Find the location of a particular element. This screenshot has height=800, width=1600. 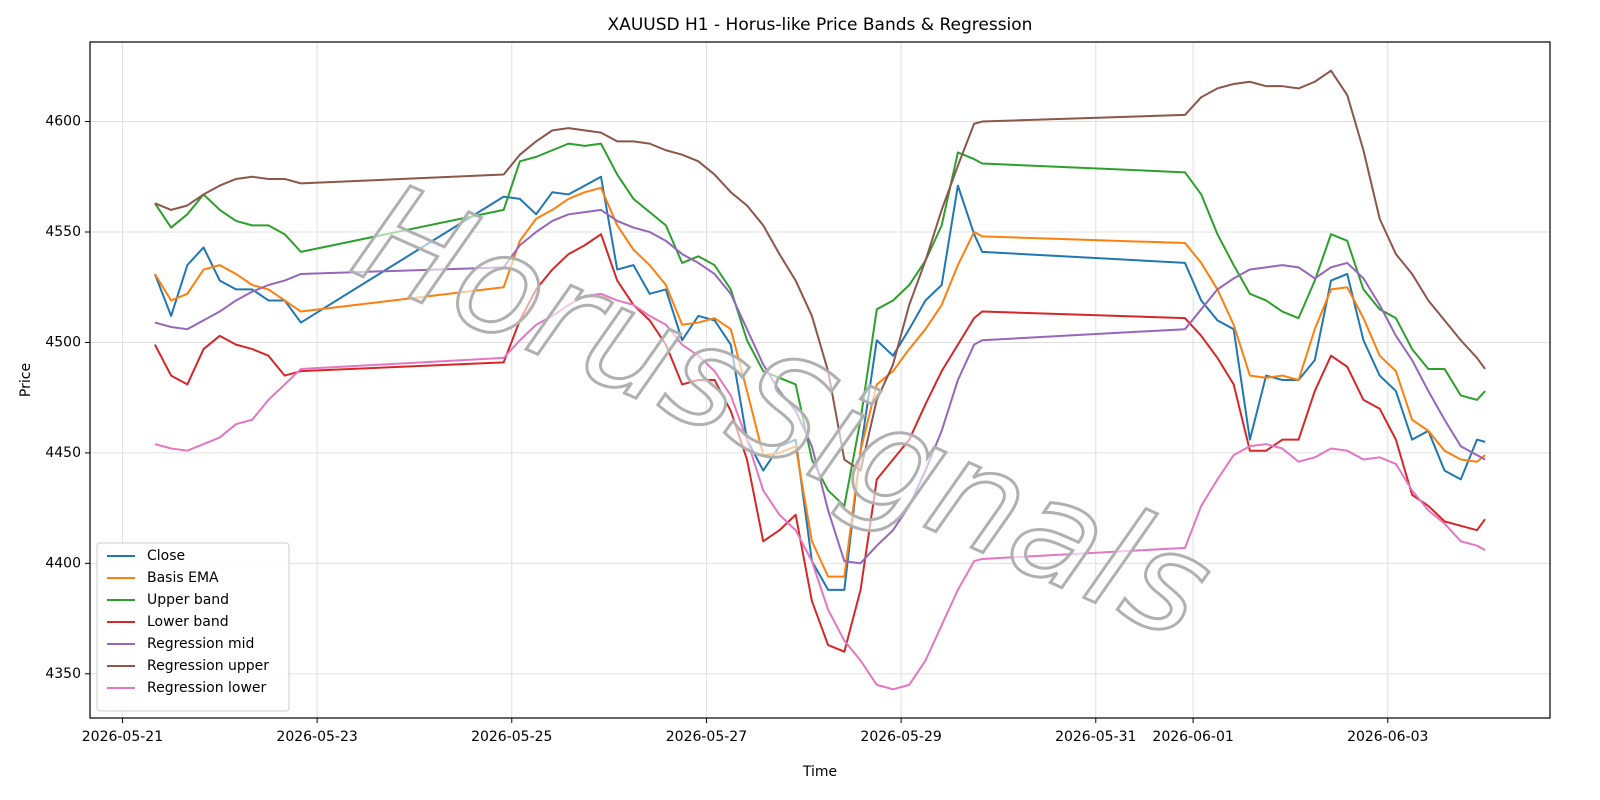

x-tick-label: 2026-05-21 is located at coordinates (122, 737).